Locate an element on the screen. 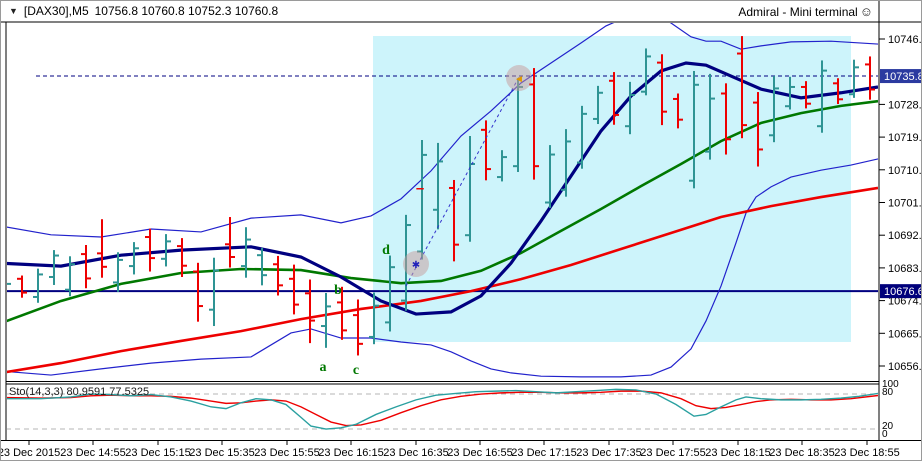 The height and width of the screenshot is (461, 922). price-axis-label: 10656.0 is located at coordinates (905, 367).